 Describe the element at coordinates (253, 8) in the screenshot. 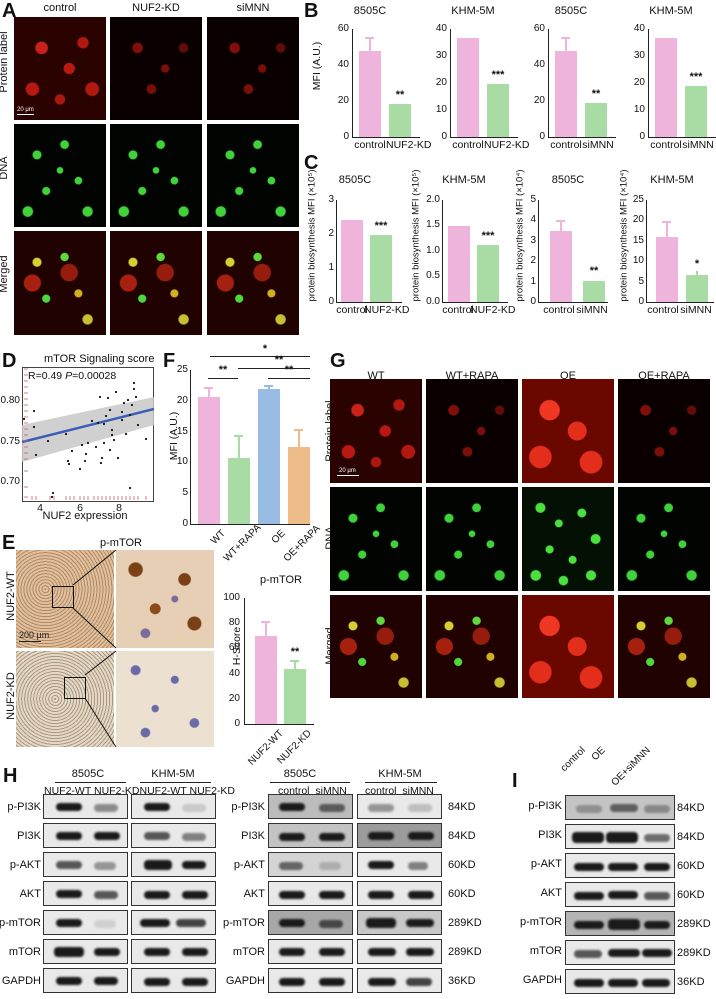

I see `panel-a-col-simnn: siMNN` at that location.